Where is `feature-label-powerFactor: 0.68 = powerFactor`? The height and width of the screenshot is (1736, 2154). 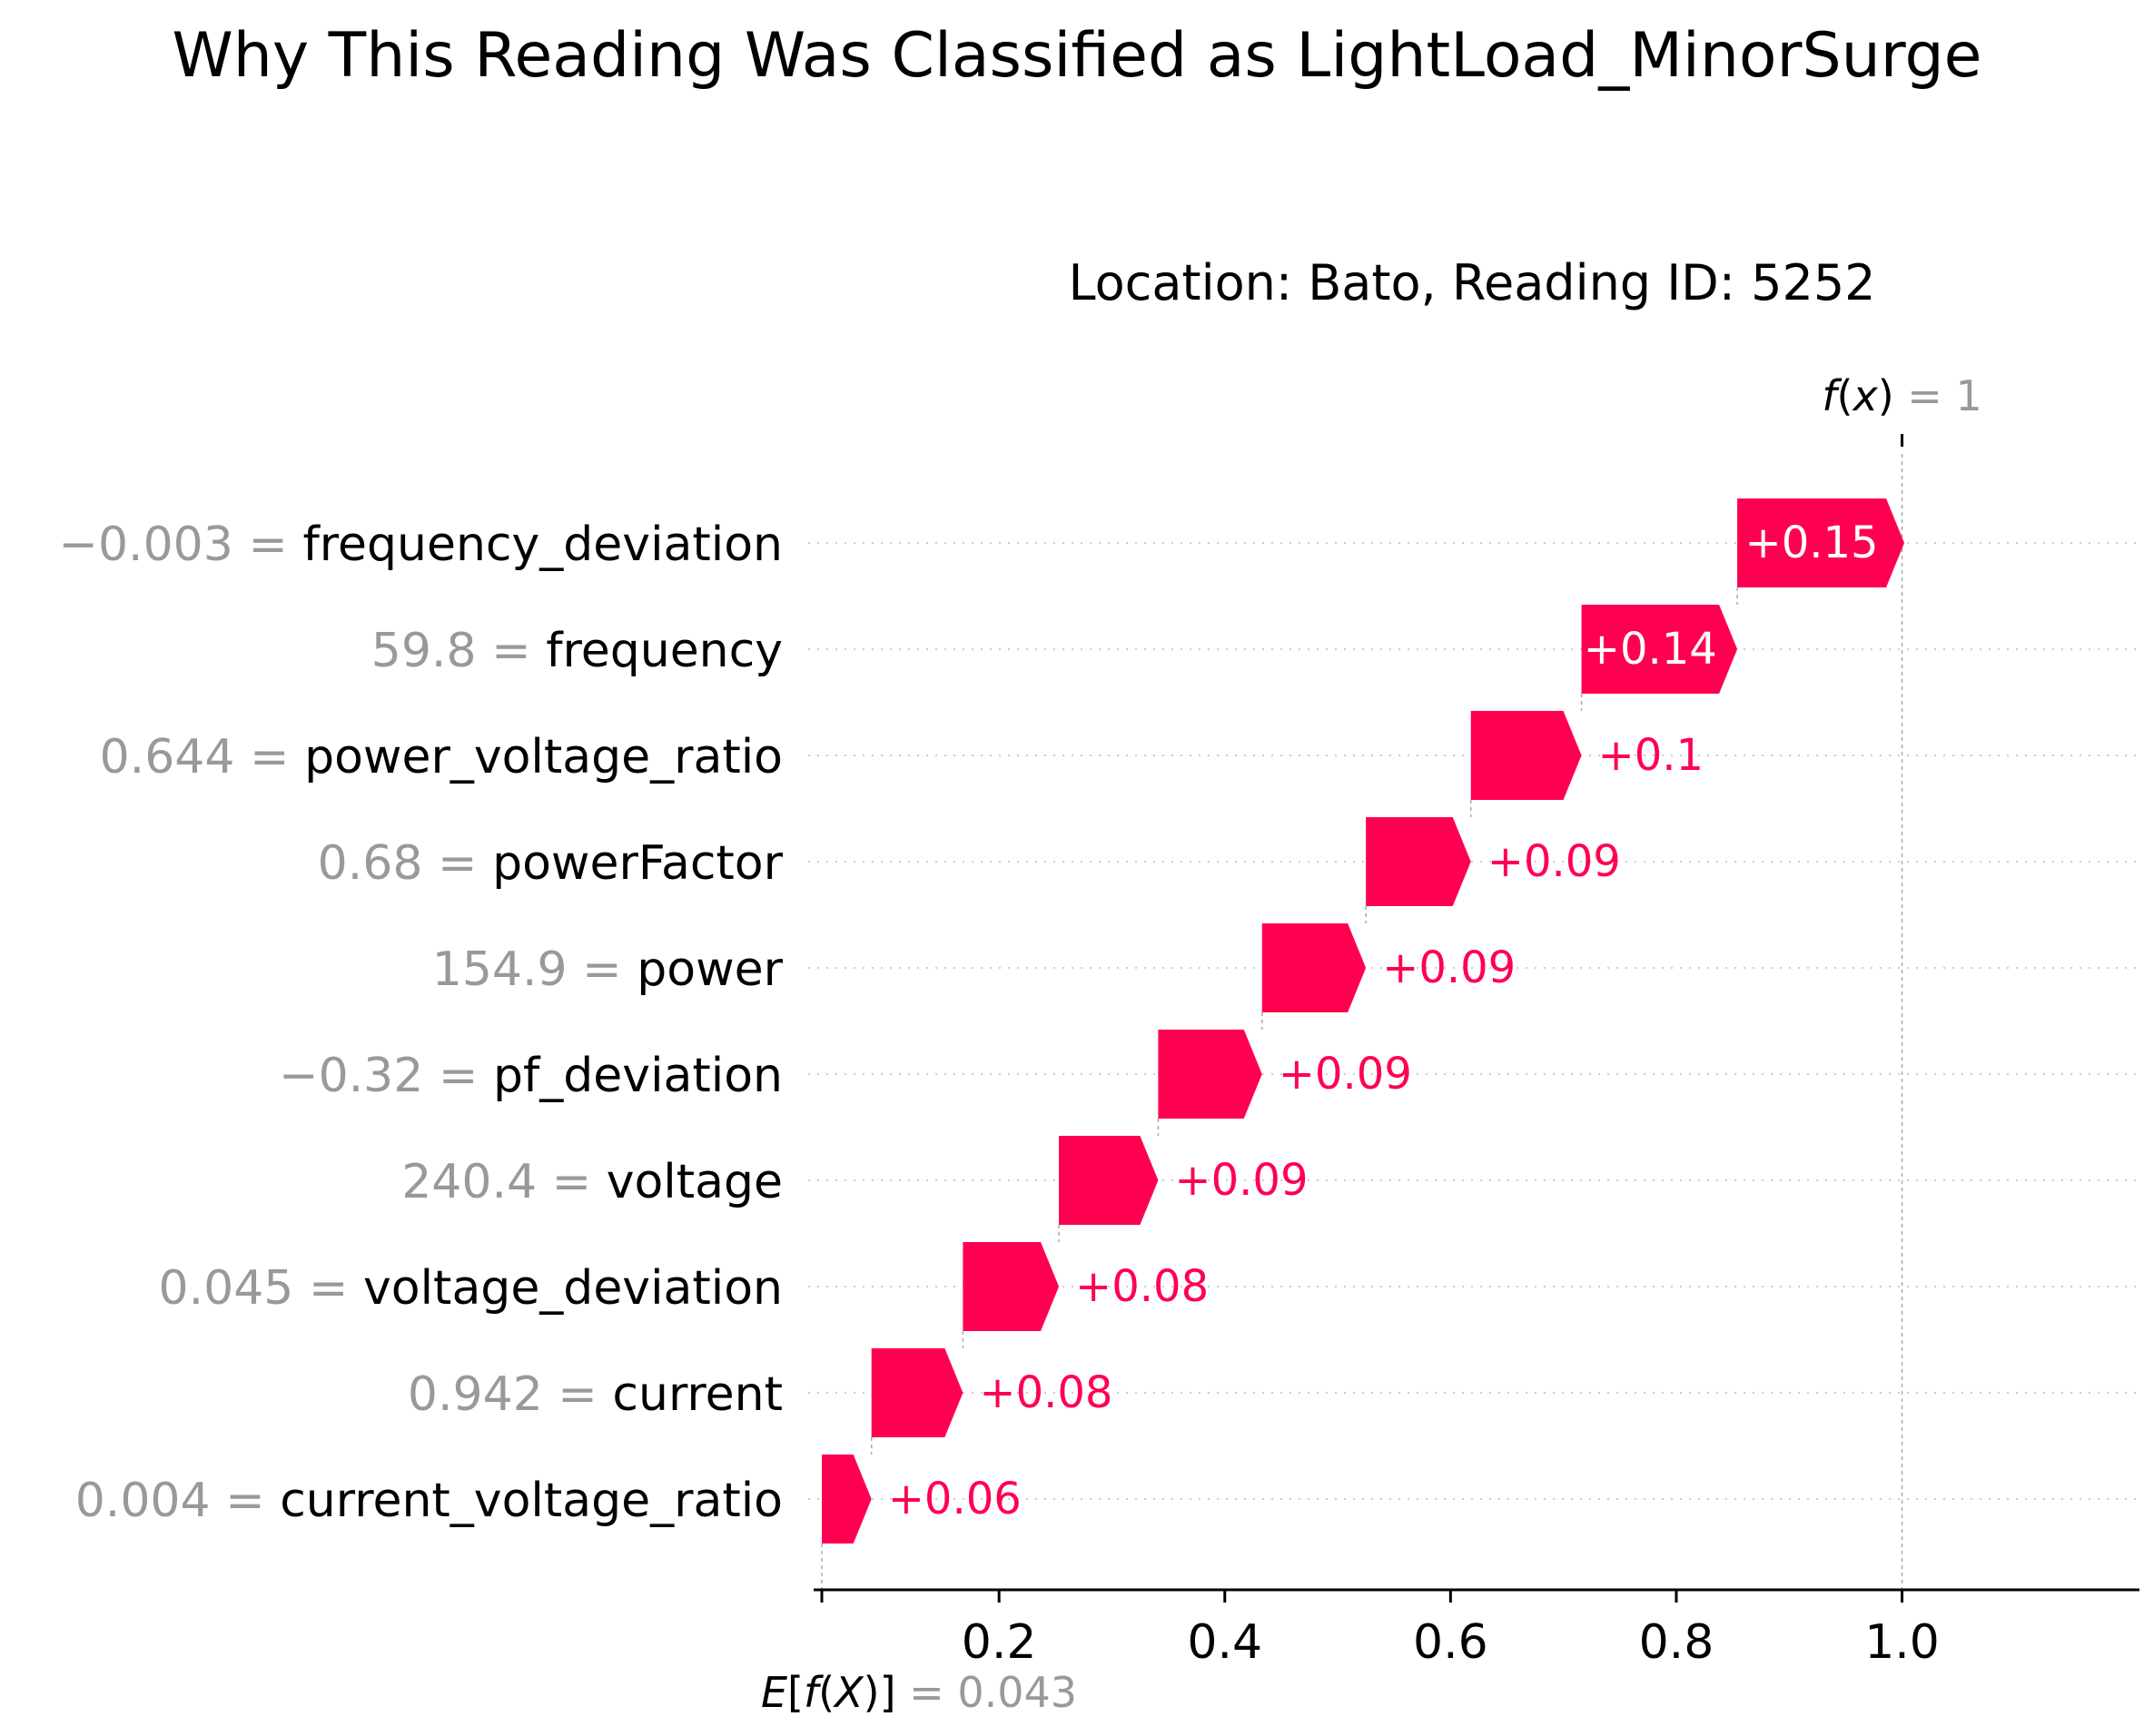
feature-label-powerFactor: 0.68 = powerFactor is located at coordinates (551, 863).